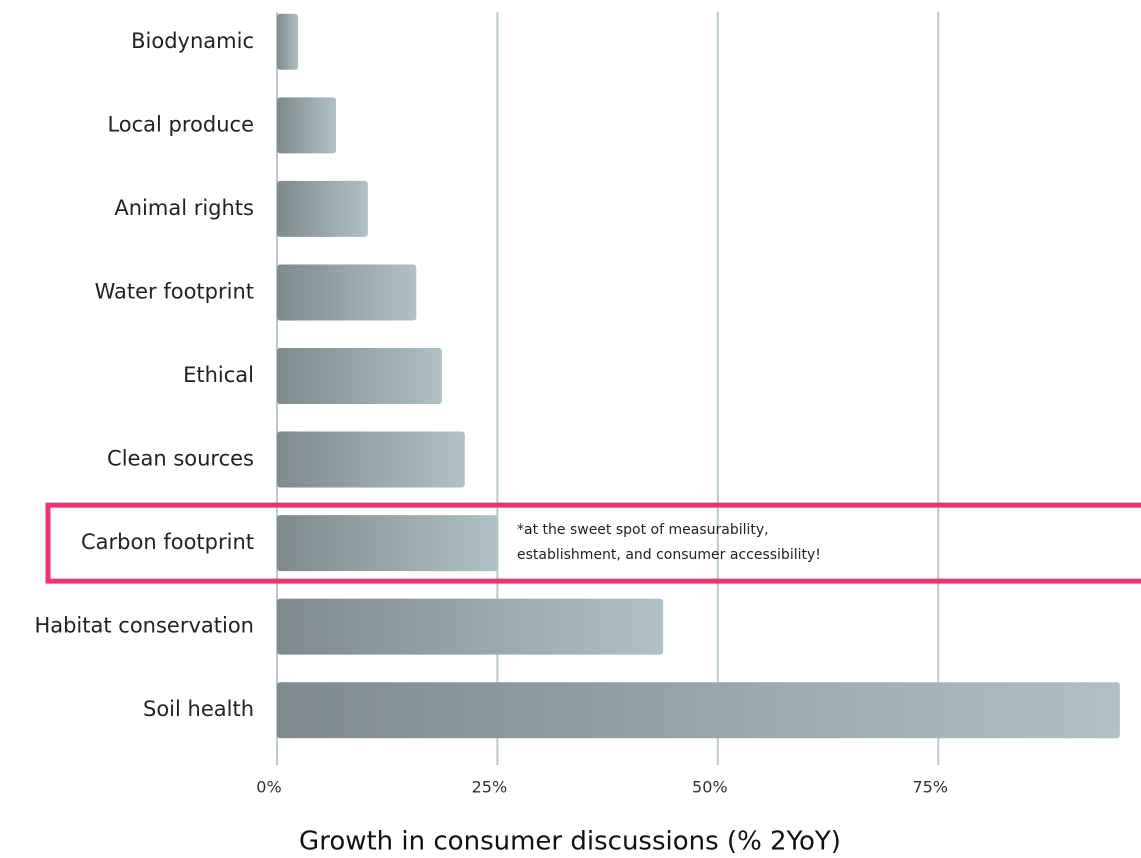  I want to click on annotation: *at the sweet spot of measurability,, so click(643, 530).